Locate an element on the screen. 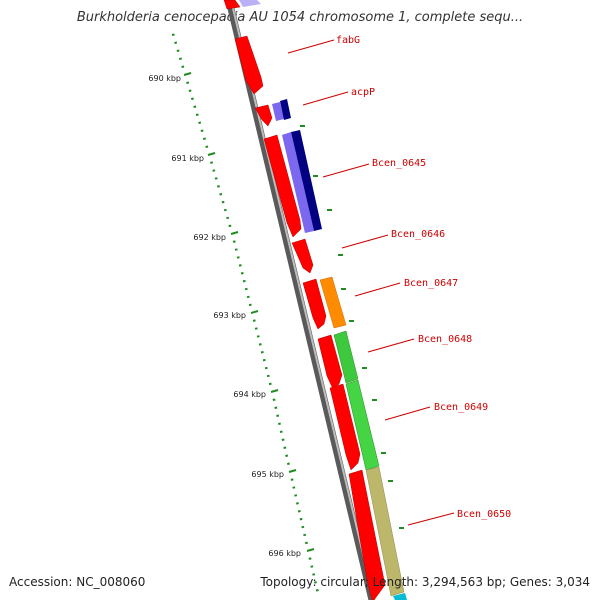 This screenshot has width=600, height=600. gene-arrow-acpP is located at coordinates (263, 115).